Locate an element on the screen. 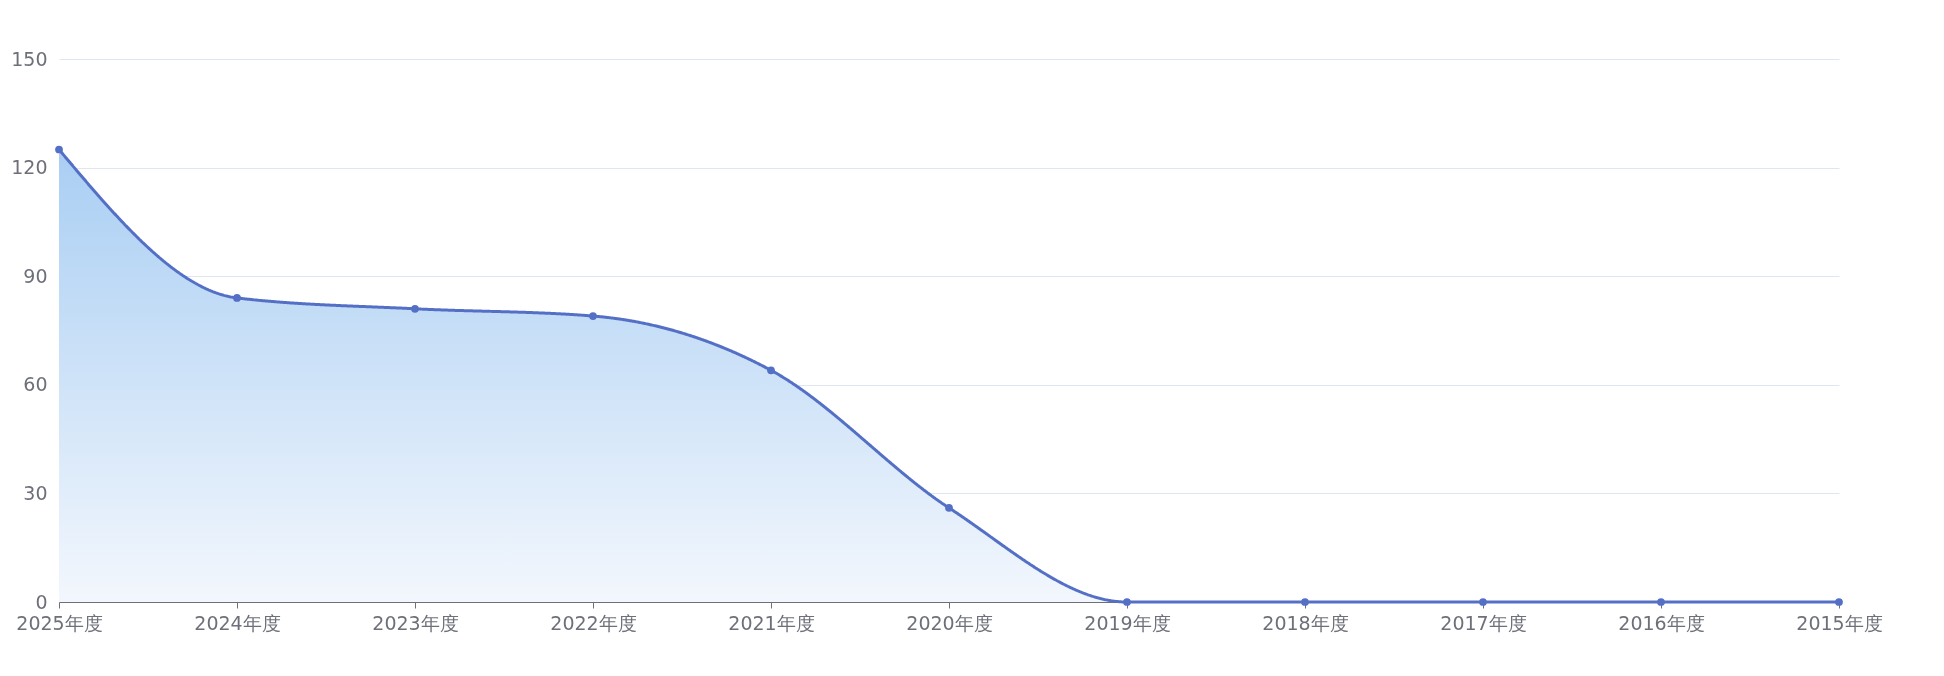 The image size is (1944, 676). x-tick-label: 2025年度 is located at coordinates (59, 622).